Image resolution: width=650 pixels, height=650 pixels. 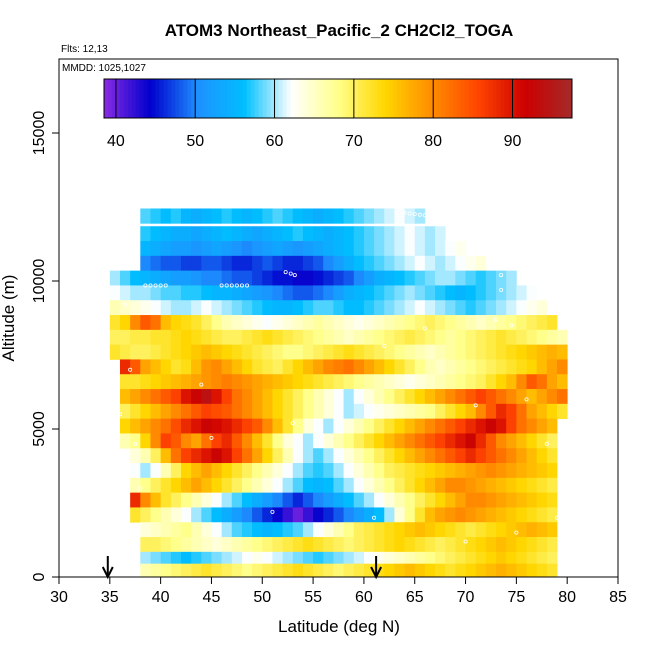 I want to click on x-tick-label: 35, so click(x=110, y=597).